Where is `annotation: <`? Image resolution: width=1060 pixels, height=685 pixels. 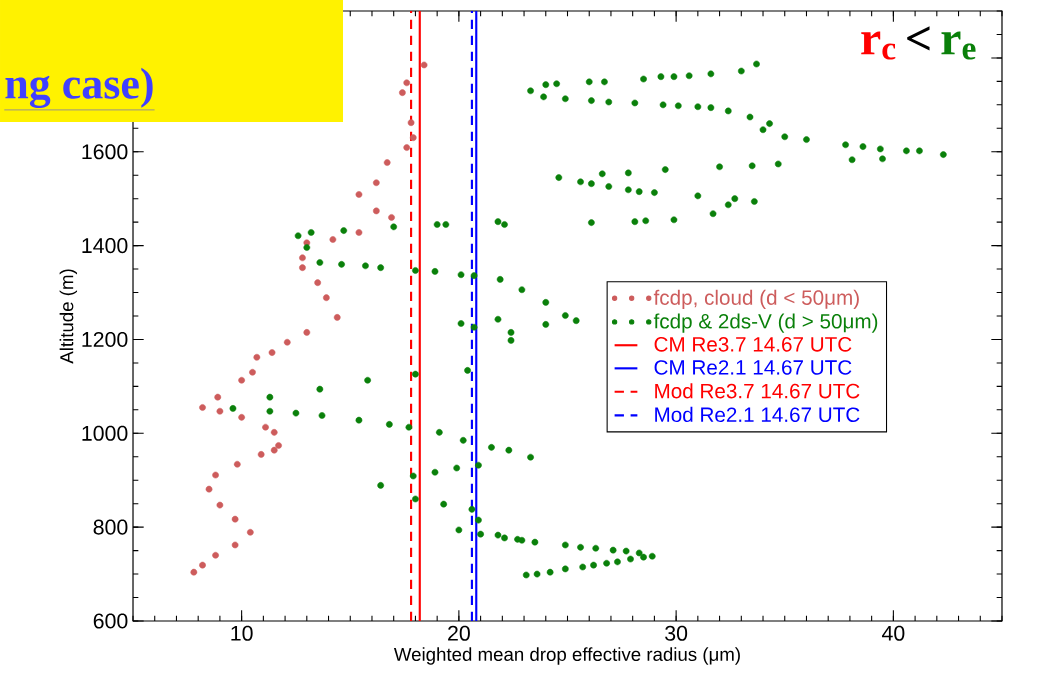
annotation: < is located at coordinates (918, 38).